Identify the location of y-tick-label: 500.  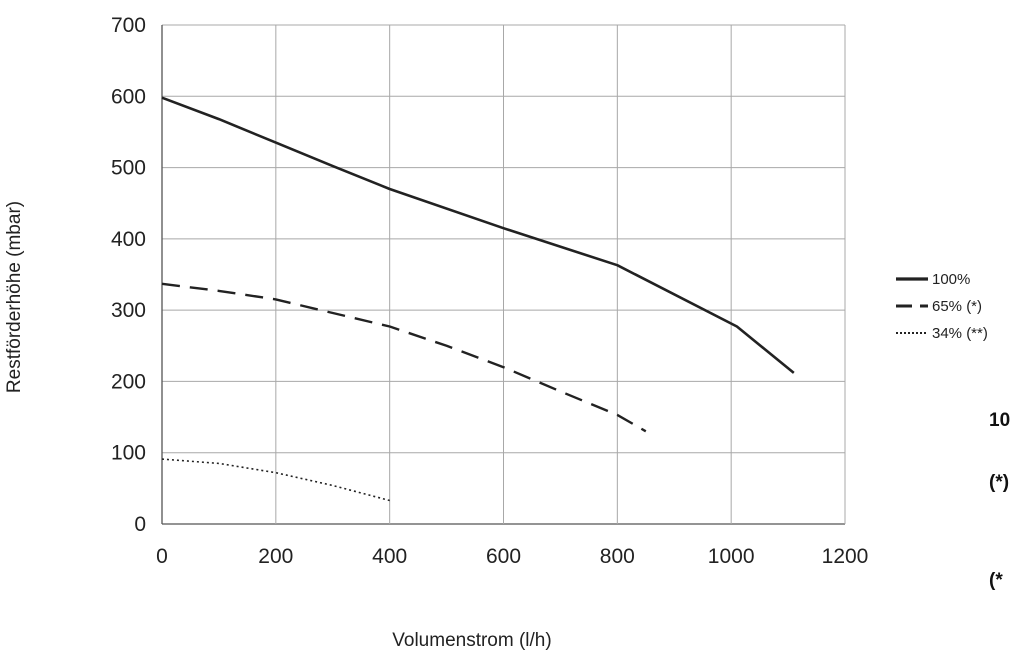
(128, 168).